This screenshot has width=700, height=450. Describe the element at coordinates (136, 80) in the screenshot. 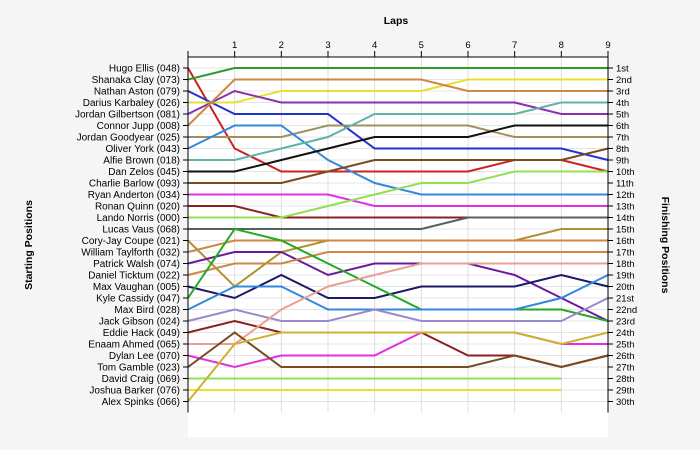

I see `start-position-label: Shanaka Clay (073)` at that location.